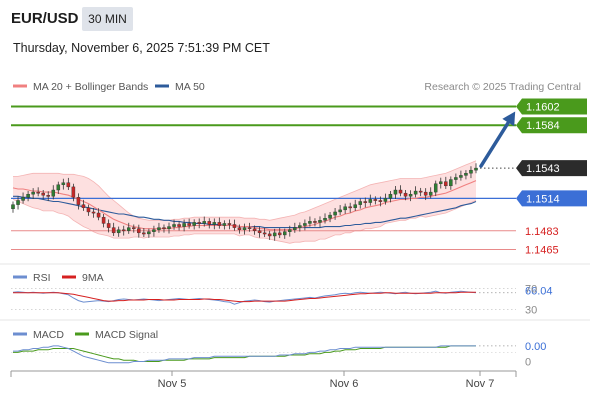 Image resolution: width=590 pixels, height=400 pixels. I want to click on rsi-tick-label: 66.04, so click(539, 292).